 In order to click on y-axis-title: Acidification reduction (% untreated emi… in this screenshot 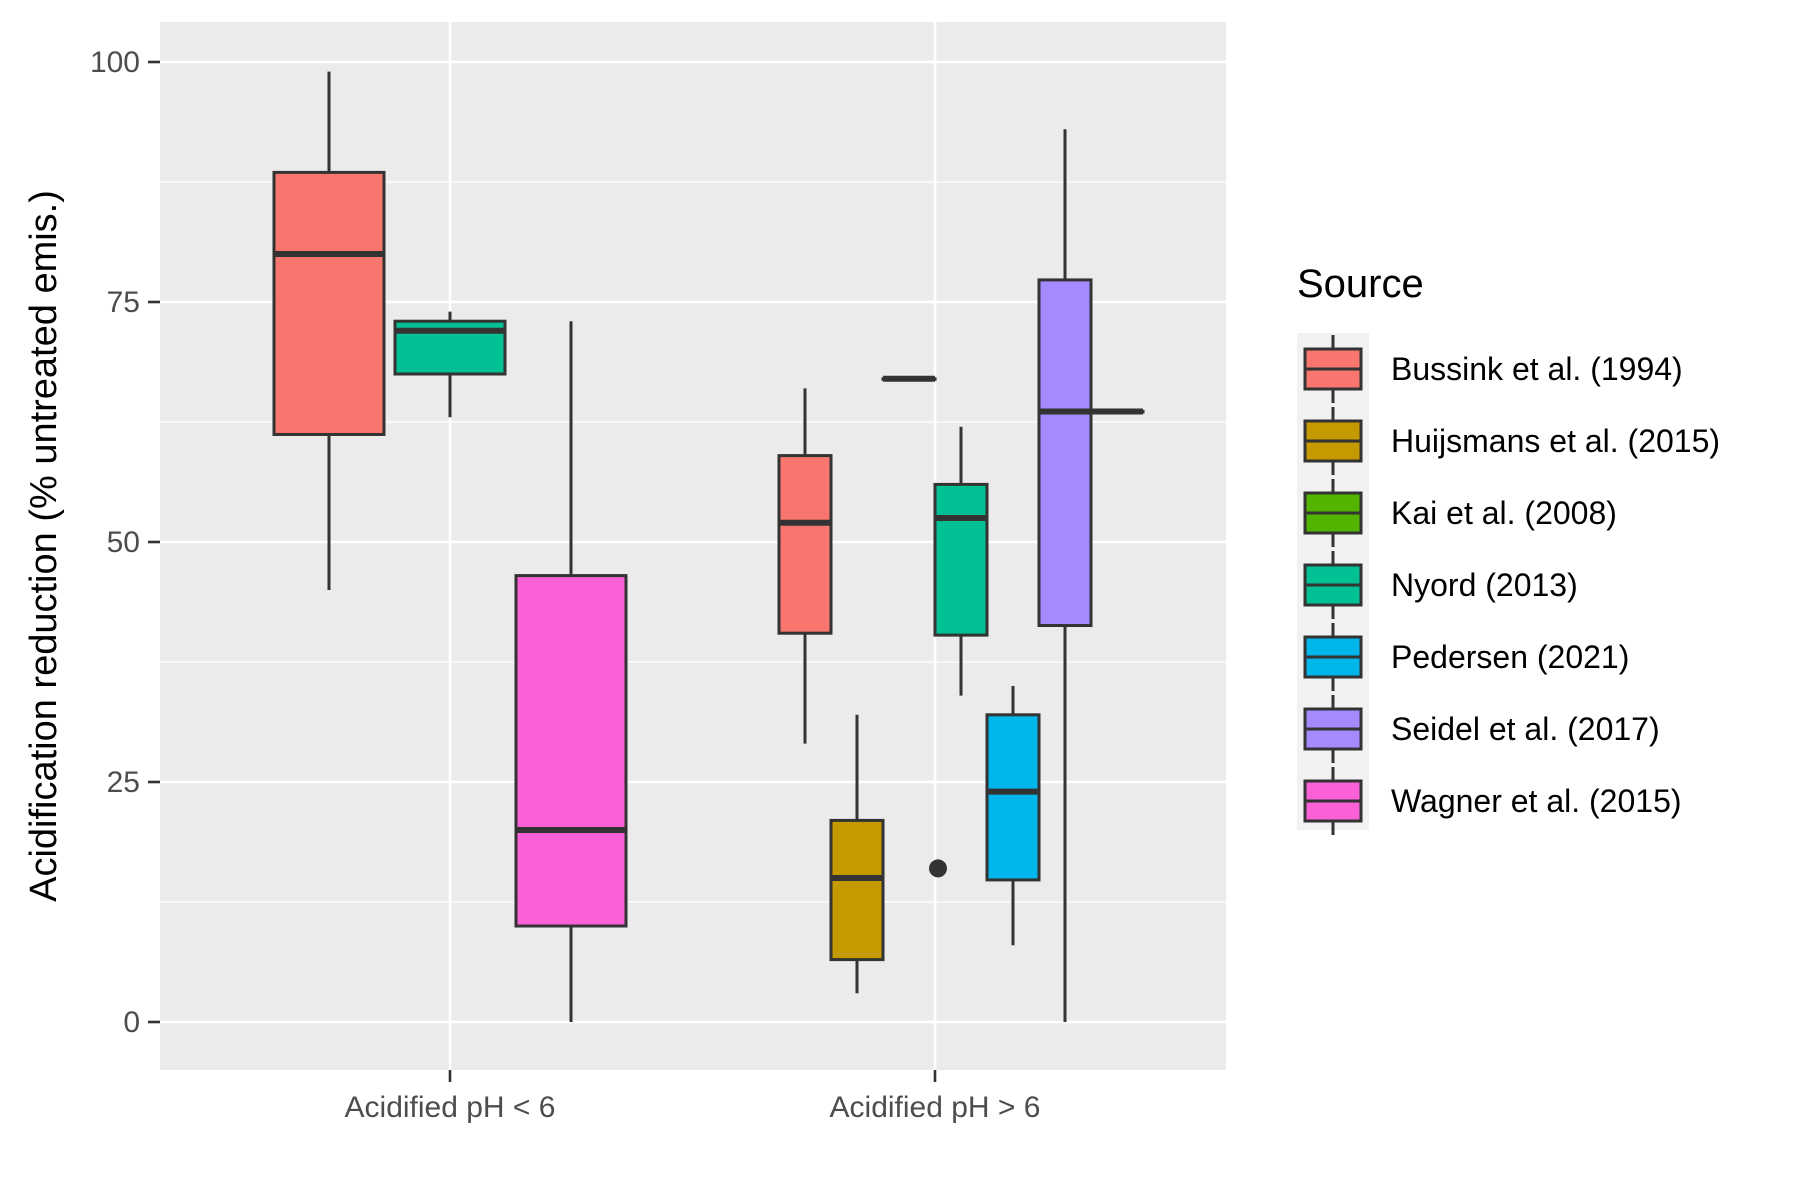, I will do `click(44, 546)`.